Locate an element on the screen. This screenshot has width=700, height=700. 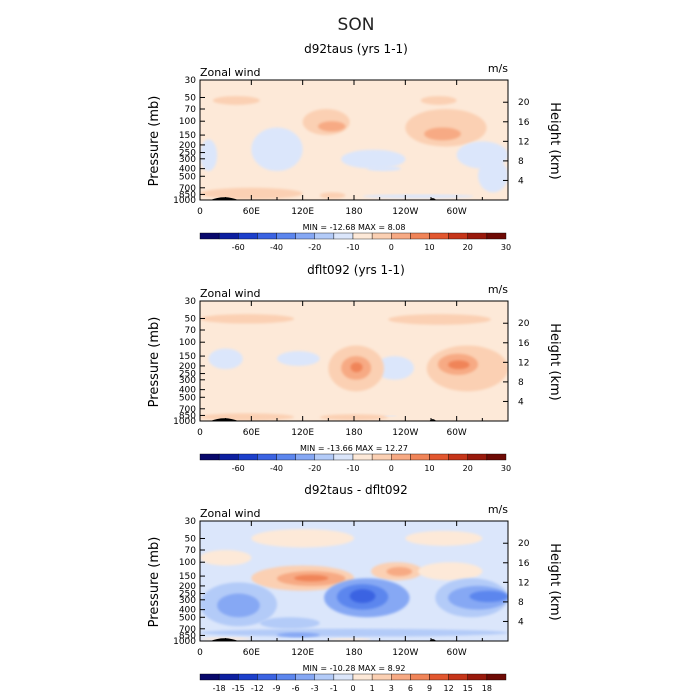
colorbar-label: 6 is located at coordinates (410, 688).